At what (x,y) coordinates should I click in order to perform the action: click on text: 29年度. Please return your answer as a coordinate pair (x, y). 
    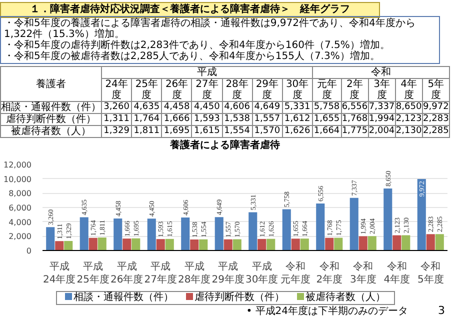
    Looking at the image, I should click on (267, 90).